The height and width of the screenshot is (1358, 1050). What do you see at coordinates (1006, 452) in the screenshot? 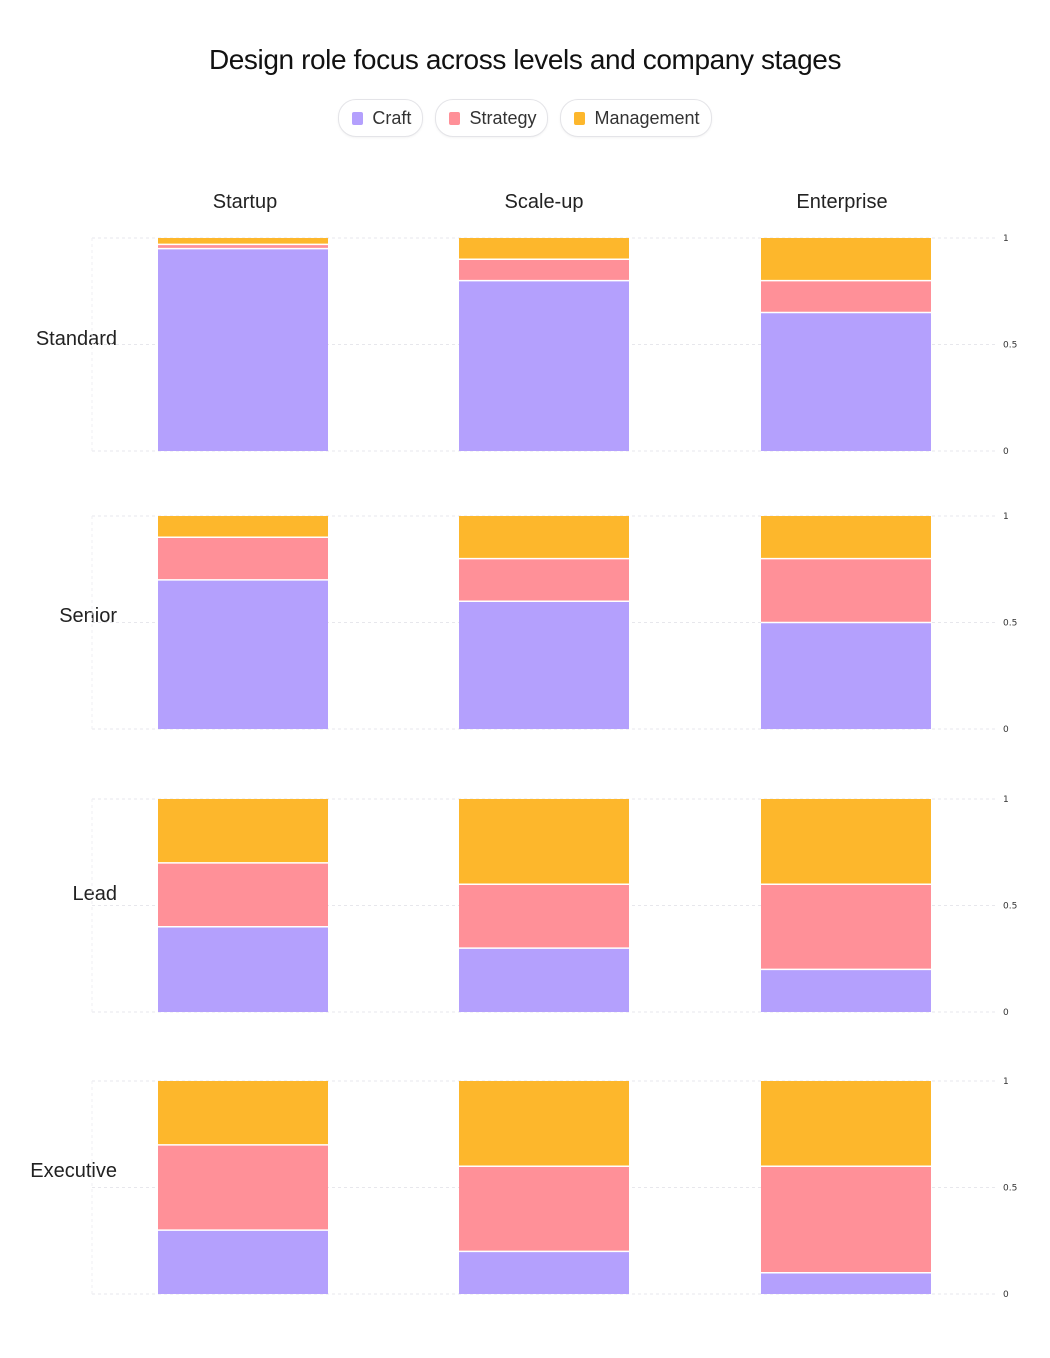
I see `y-tick-label-standard: 0` at bounding box center [1006, 452].